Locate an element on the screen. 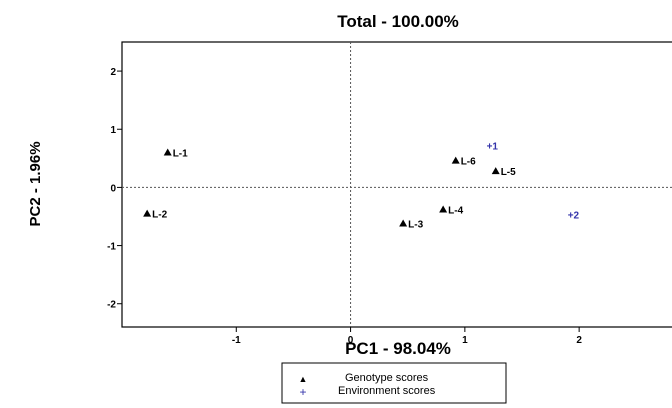 The width and height of the screenshot is (672, 408). legend-genotype-marker: ▲ is located at coordinates (303, 379).